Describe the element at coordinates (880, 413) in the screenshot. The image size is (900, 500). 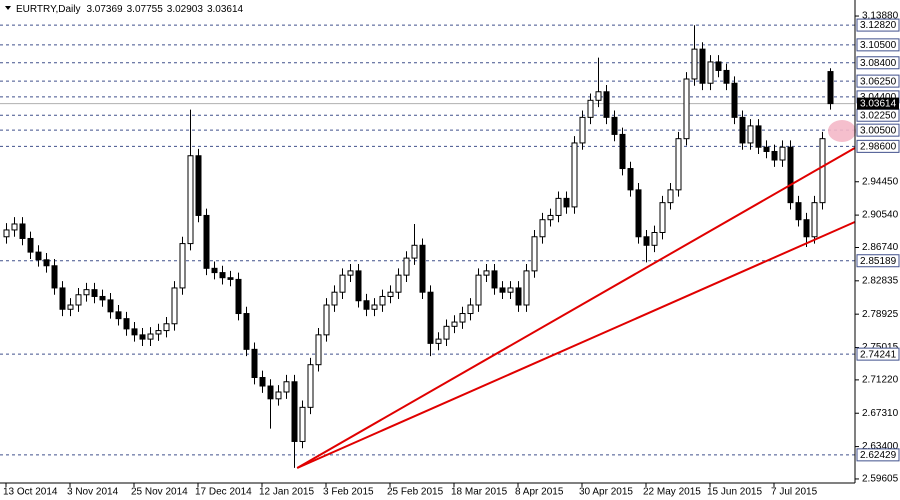
I see `y-tick-label: 2.67310` at that location.